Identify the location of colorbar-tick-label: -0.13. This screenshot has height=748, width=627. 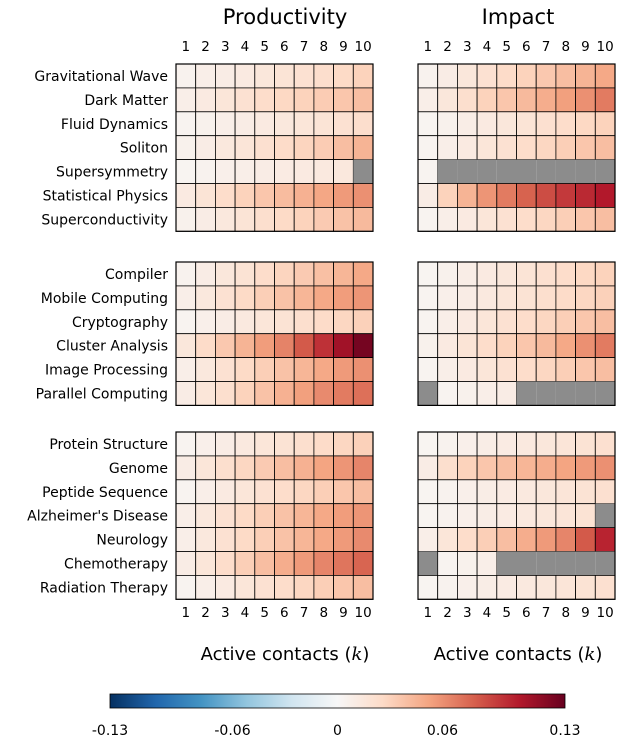
(110, 731).